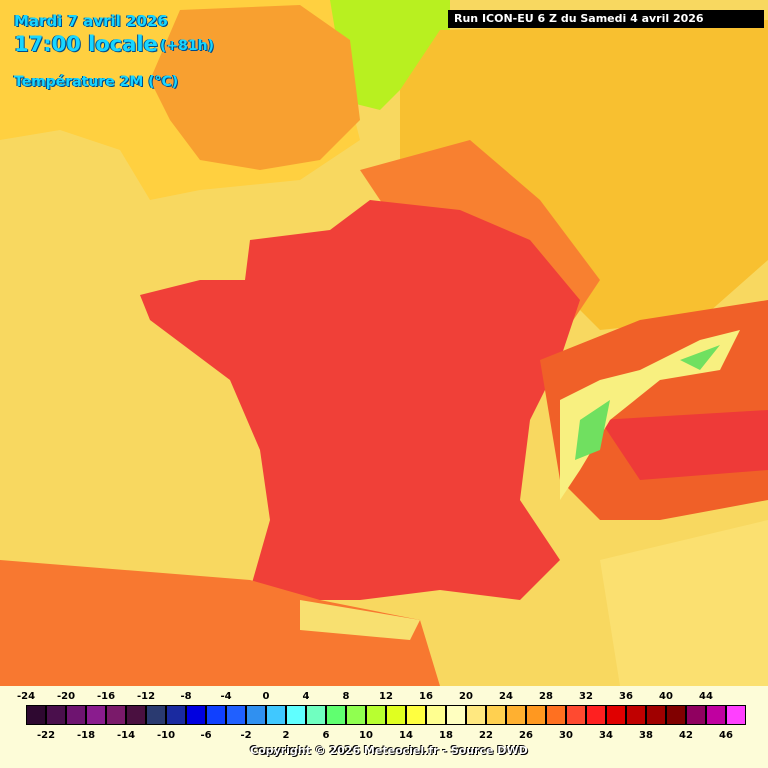 This screenshot has width=768, height=768. What do you see at coordinates (406, 735) in the screenshot?
I see `colorbar-label: 14` at bounding box center [406, 735].